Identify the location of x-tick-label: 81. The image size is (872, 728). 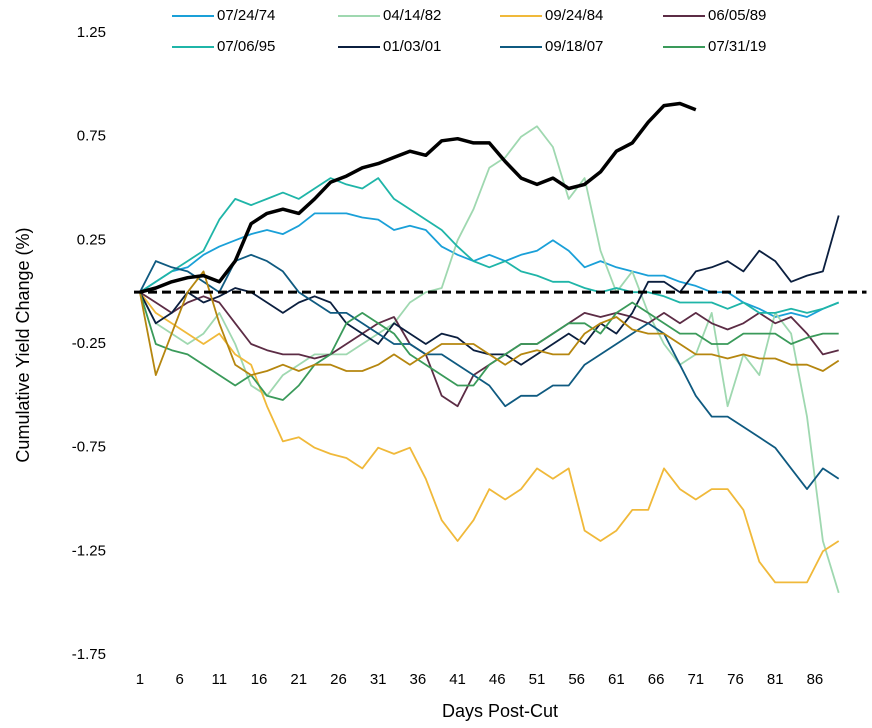
(775, 679).